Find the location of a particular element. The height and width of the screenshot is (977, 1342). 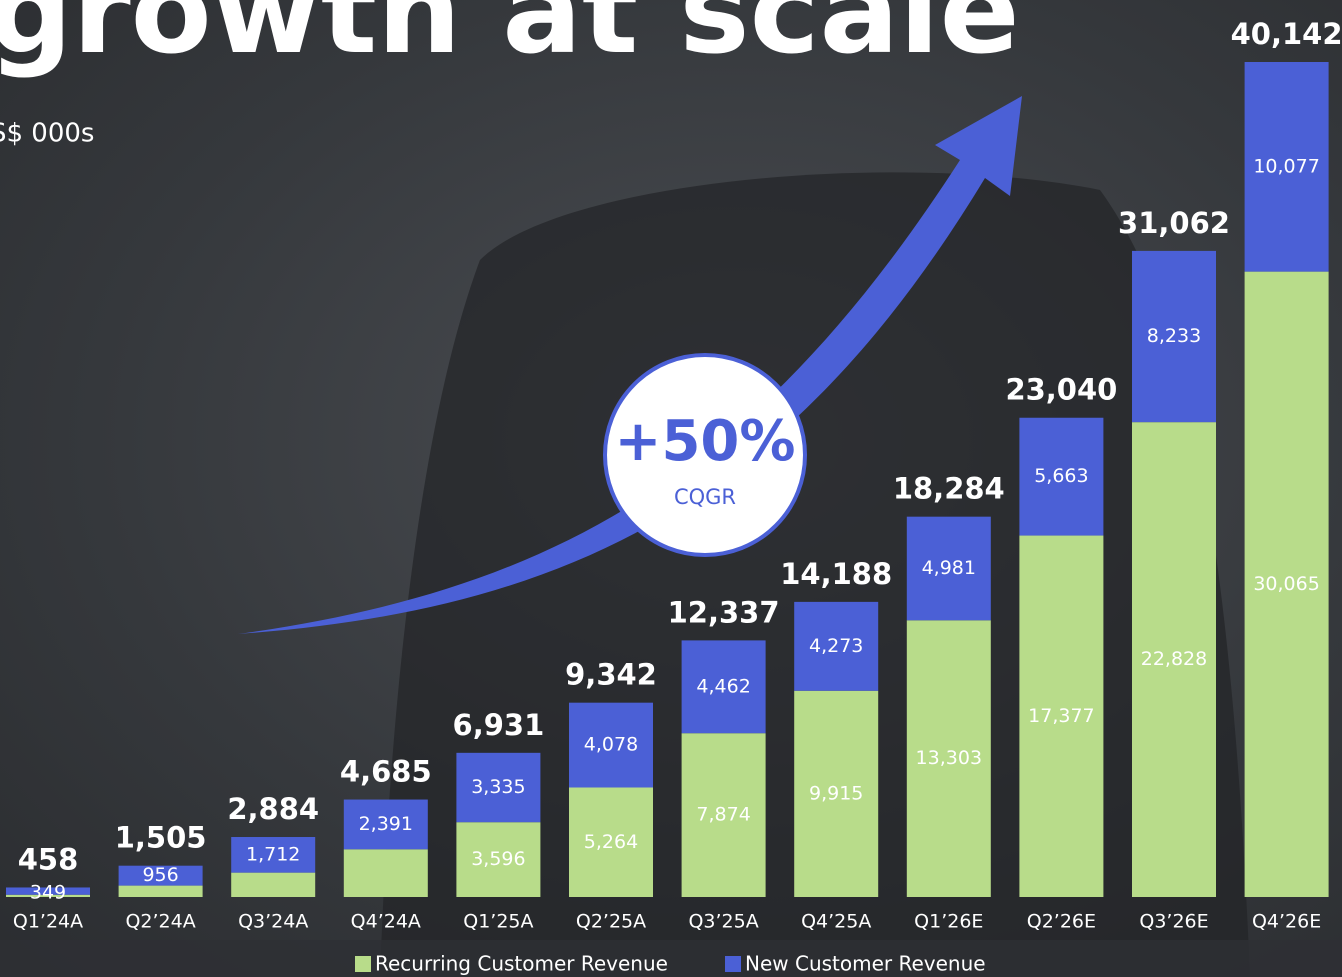

x-tick-label: Q2’26E is located at coordinates (1061, 922).